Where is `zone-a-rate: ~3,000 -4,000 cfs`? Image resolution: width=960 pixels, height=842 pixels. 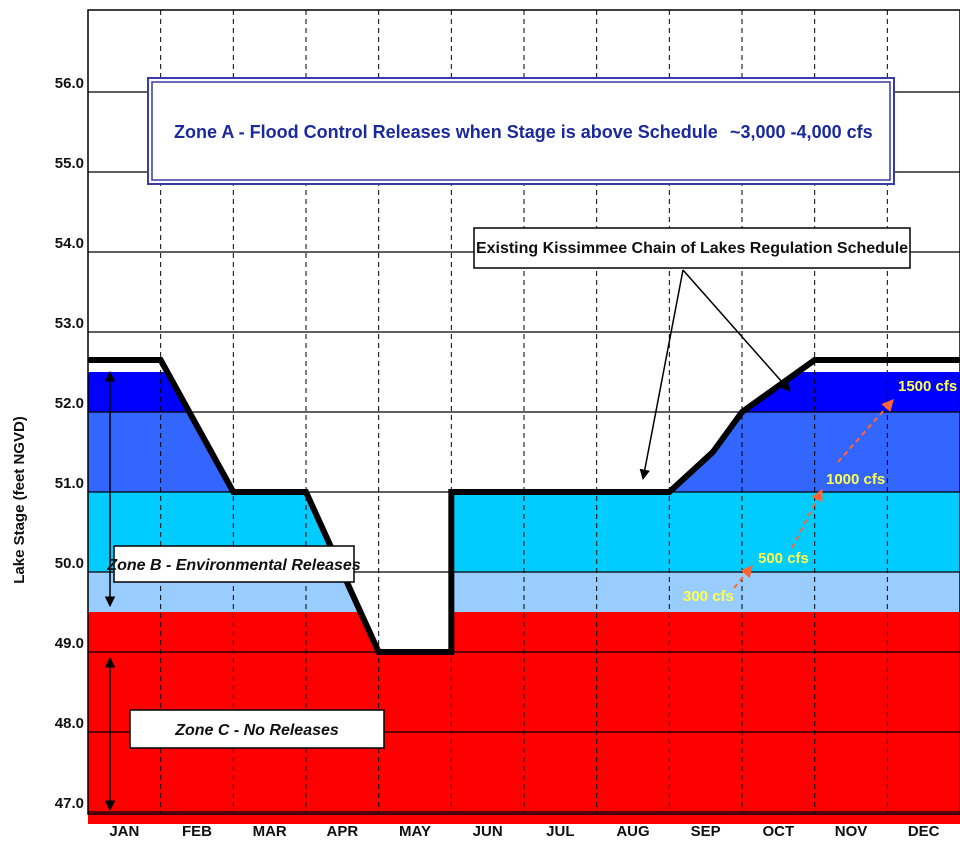 zone-a-rate: ~3,000 -4,000 cfs is located at coordinates (801, 132).